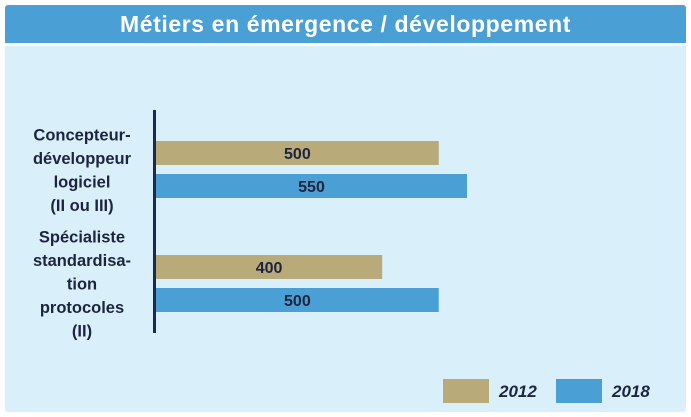  I want to click on legend-swatch-2012, so click(466, 391).